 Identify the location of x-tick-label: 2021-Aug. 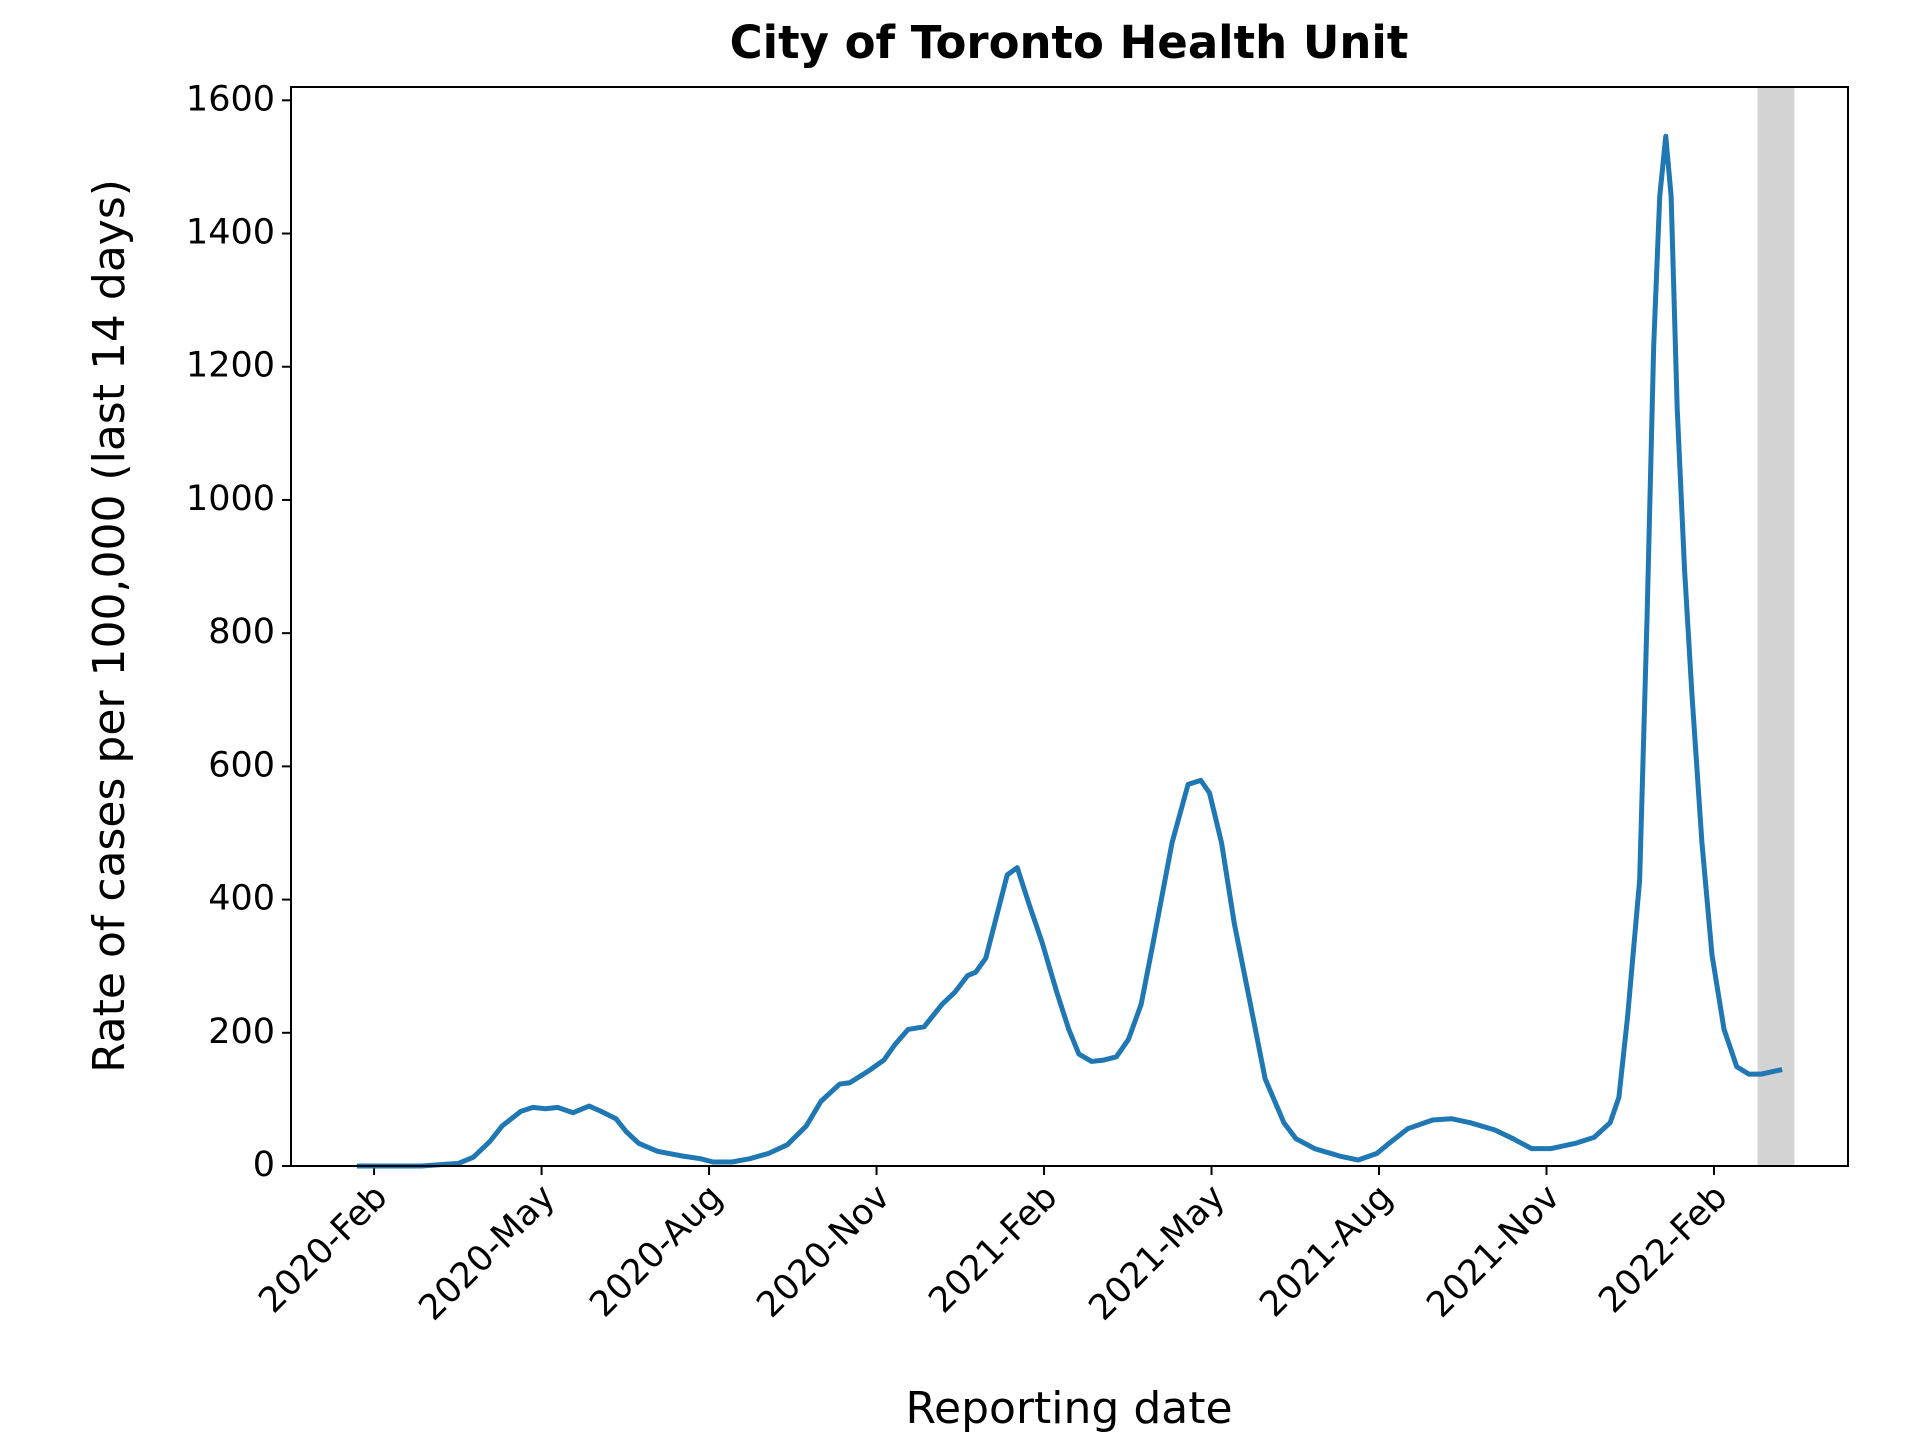
(1326, 1251).